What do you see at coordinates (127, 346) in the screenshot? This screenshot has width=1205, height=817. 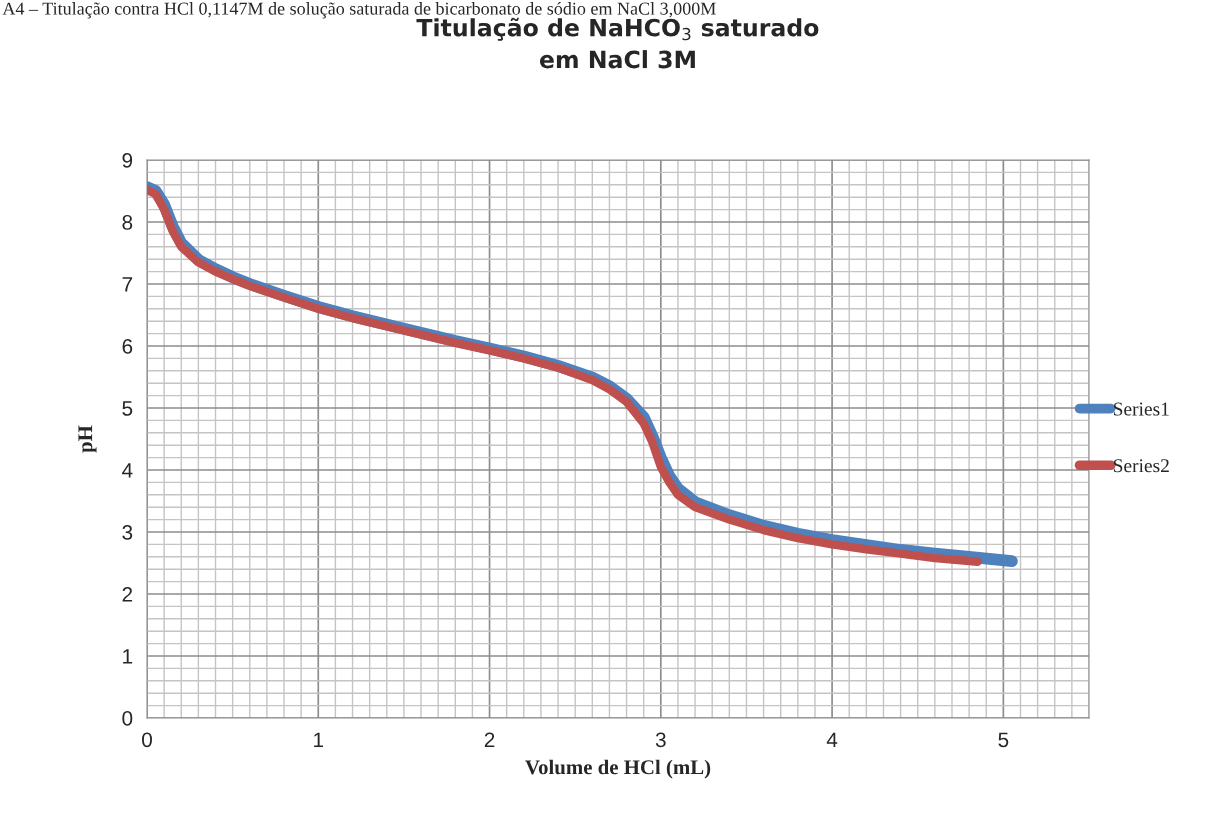 I see `y-tick-label: 6` at bounding box center [127, 346].